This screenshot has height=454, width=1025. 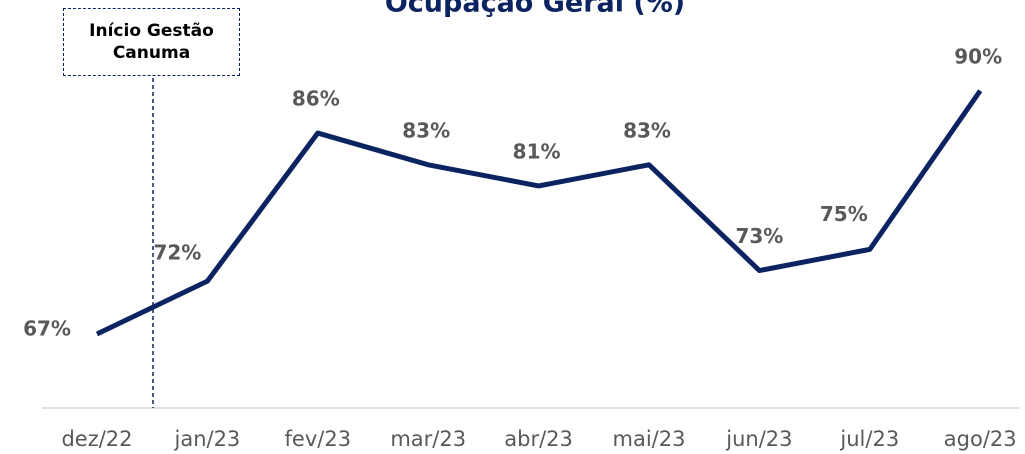 What do you see at coordinates (151, 42) in the screenshot?
I see `annotation: Início Gestão Canuma` at bounding box center [151, 42].